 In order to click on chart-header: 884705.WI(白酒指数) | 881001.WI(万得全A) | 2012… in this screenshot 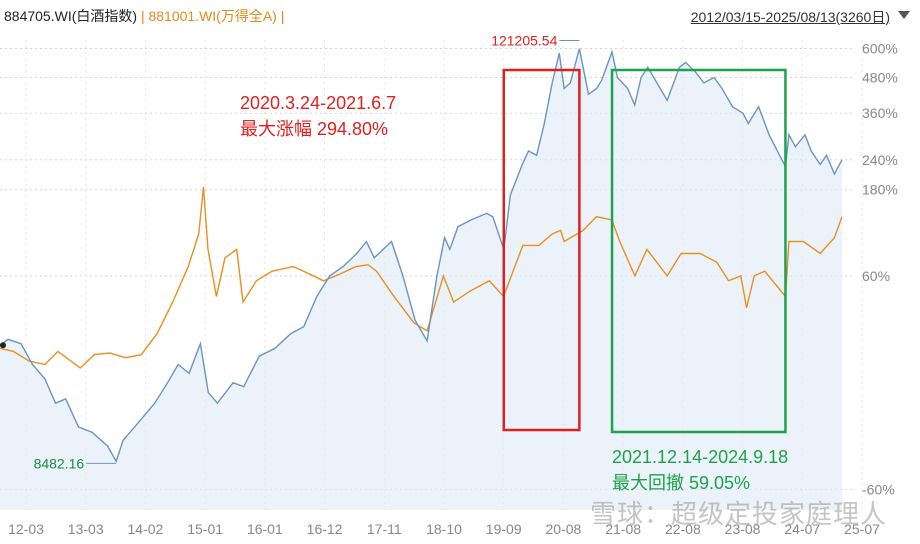, I will do `click(460, 15)`.